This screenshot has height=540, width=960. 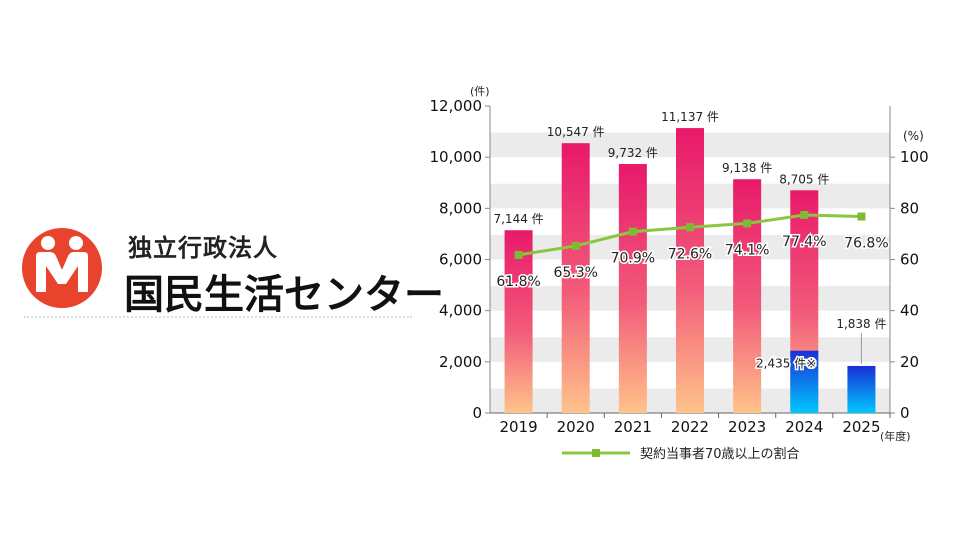 What do you see at coordinates (895, 436) in the screenshot?
I see `x-unit: (年度)` at bounding box center [895, 436].